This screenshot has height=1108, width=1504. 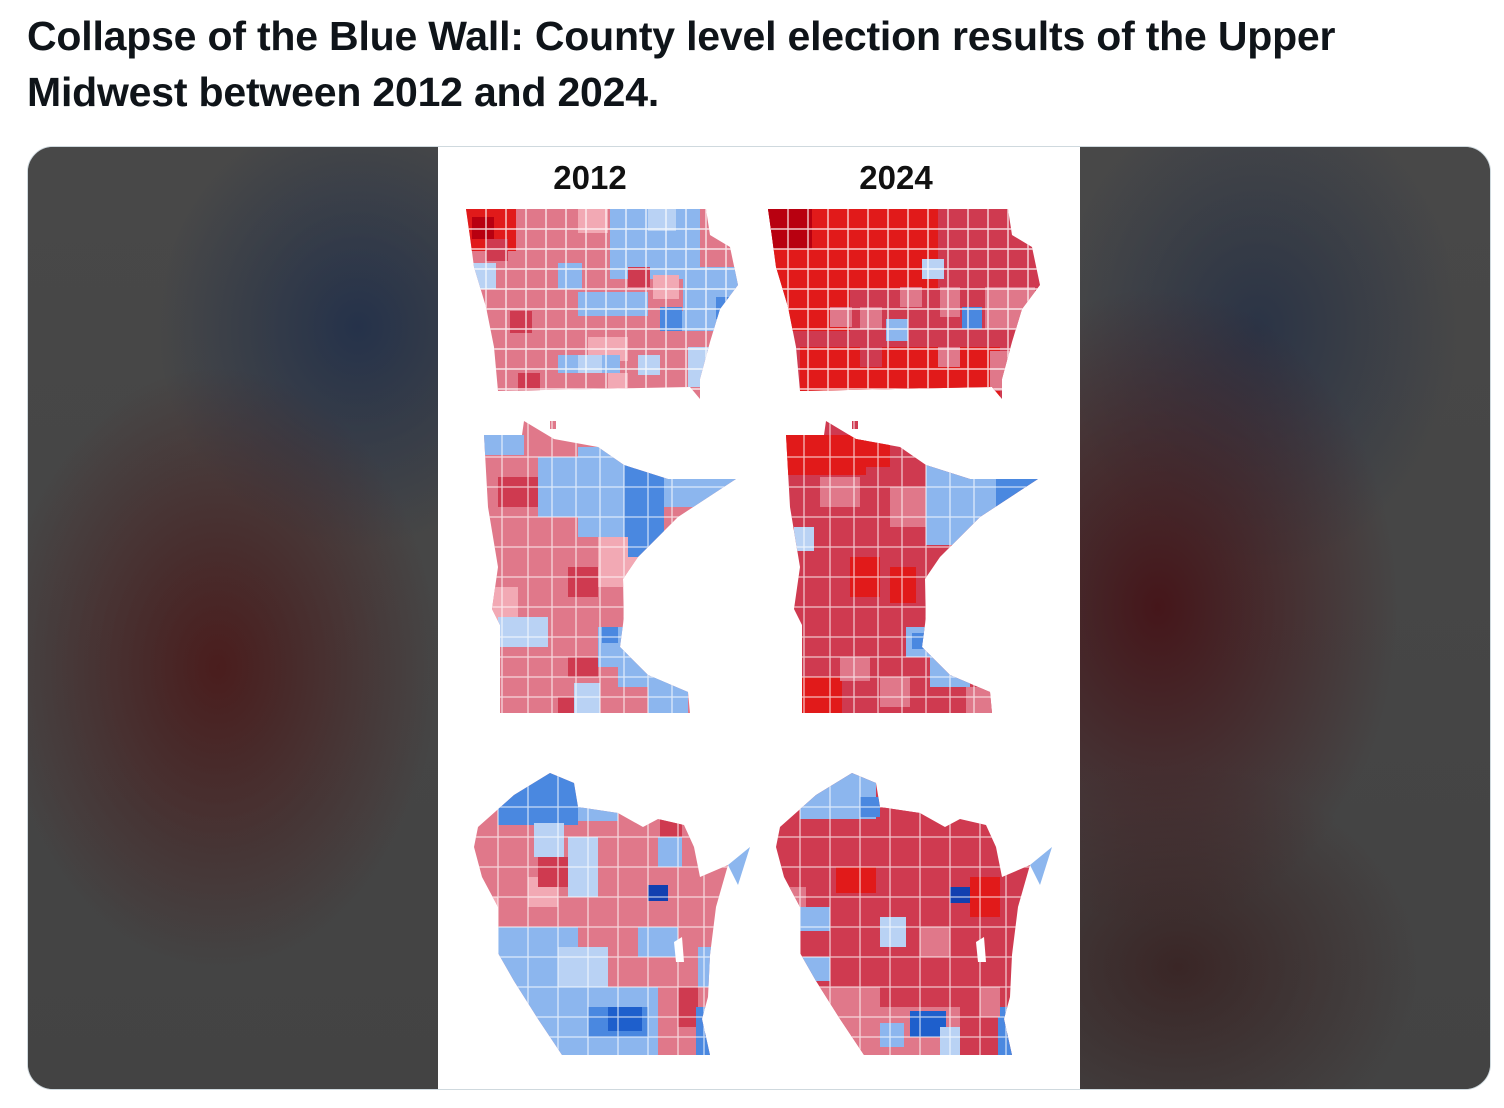 What do you see at coordinates (914, 914) in the screenshot?
I see `map-2024-wisconsin` at bounding box center [914, 914].